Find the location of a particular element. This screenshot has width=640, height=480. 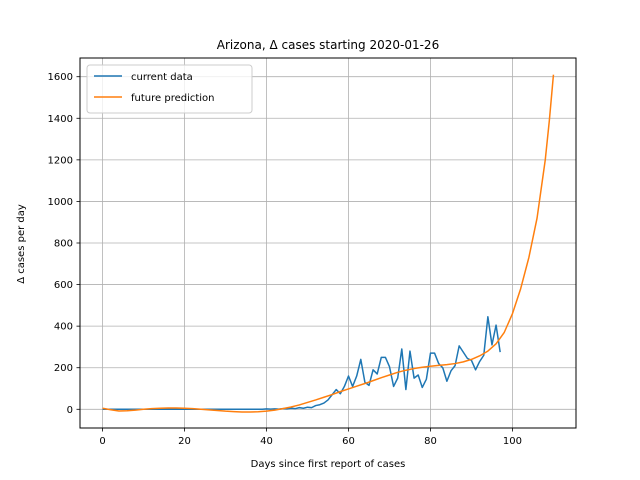

legend: current data future prediction is located at coordinates (169, 89).